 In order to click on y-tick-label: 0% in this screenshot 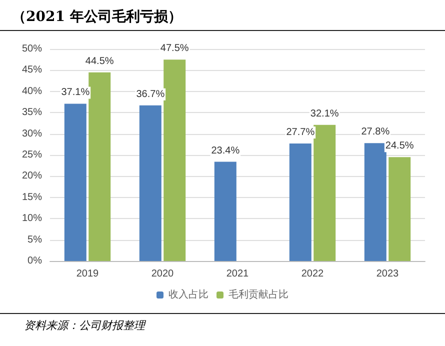, I will do `click(35, 261)`.